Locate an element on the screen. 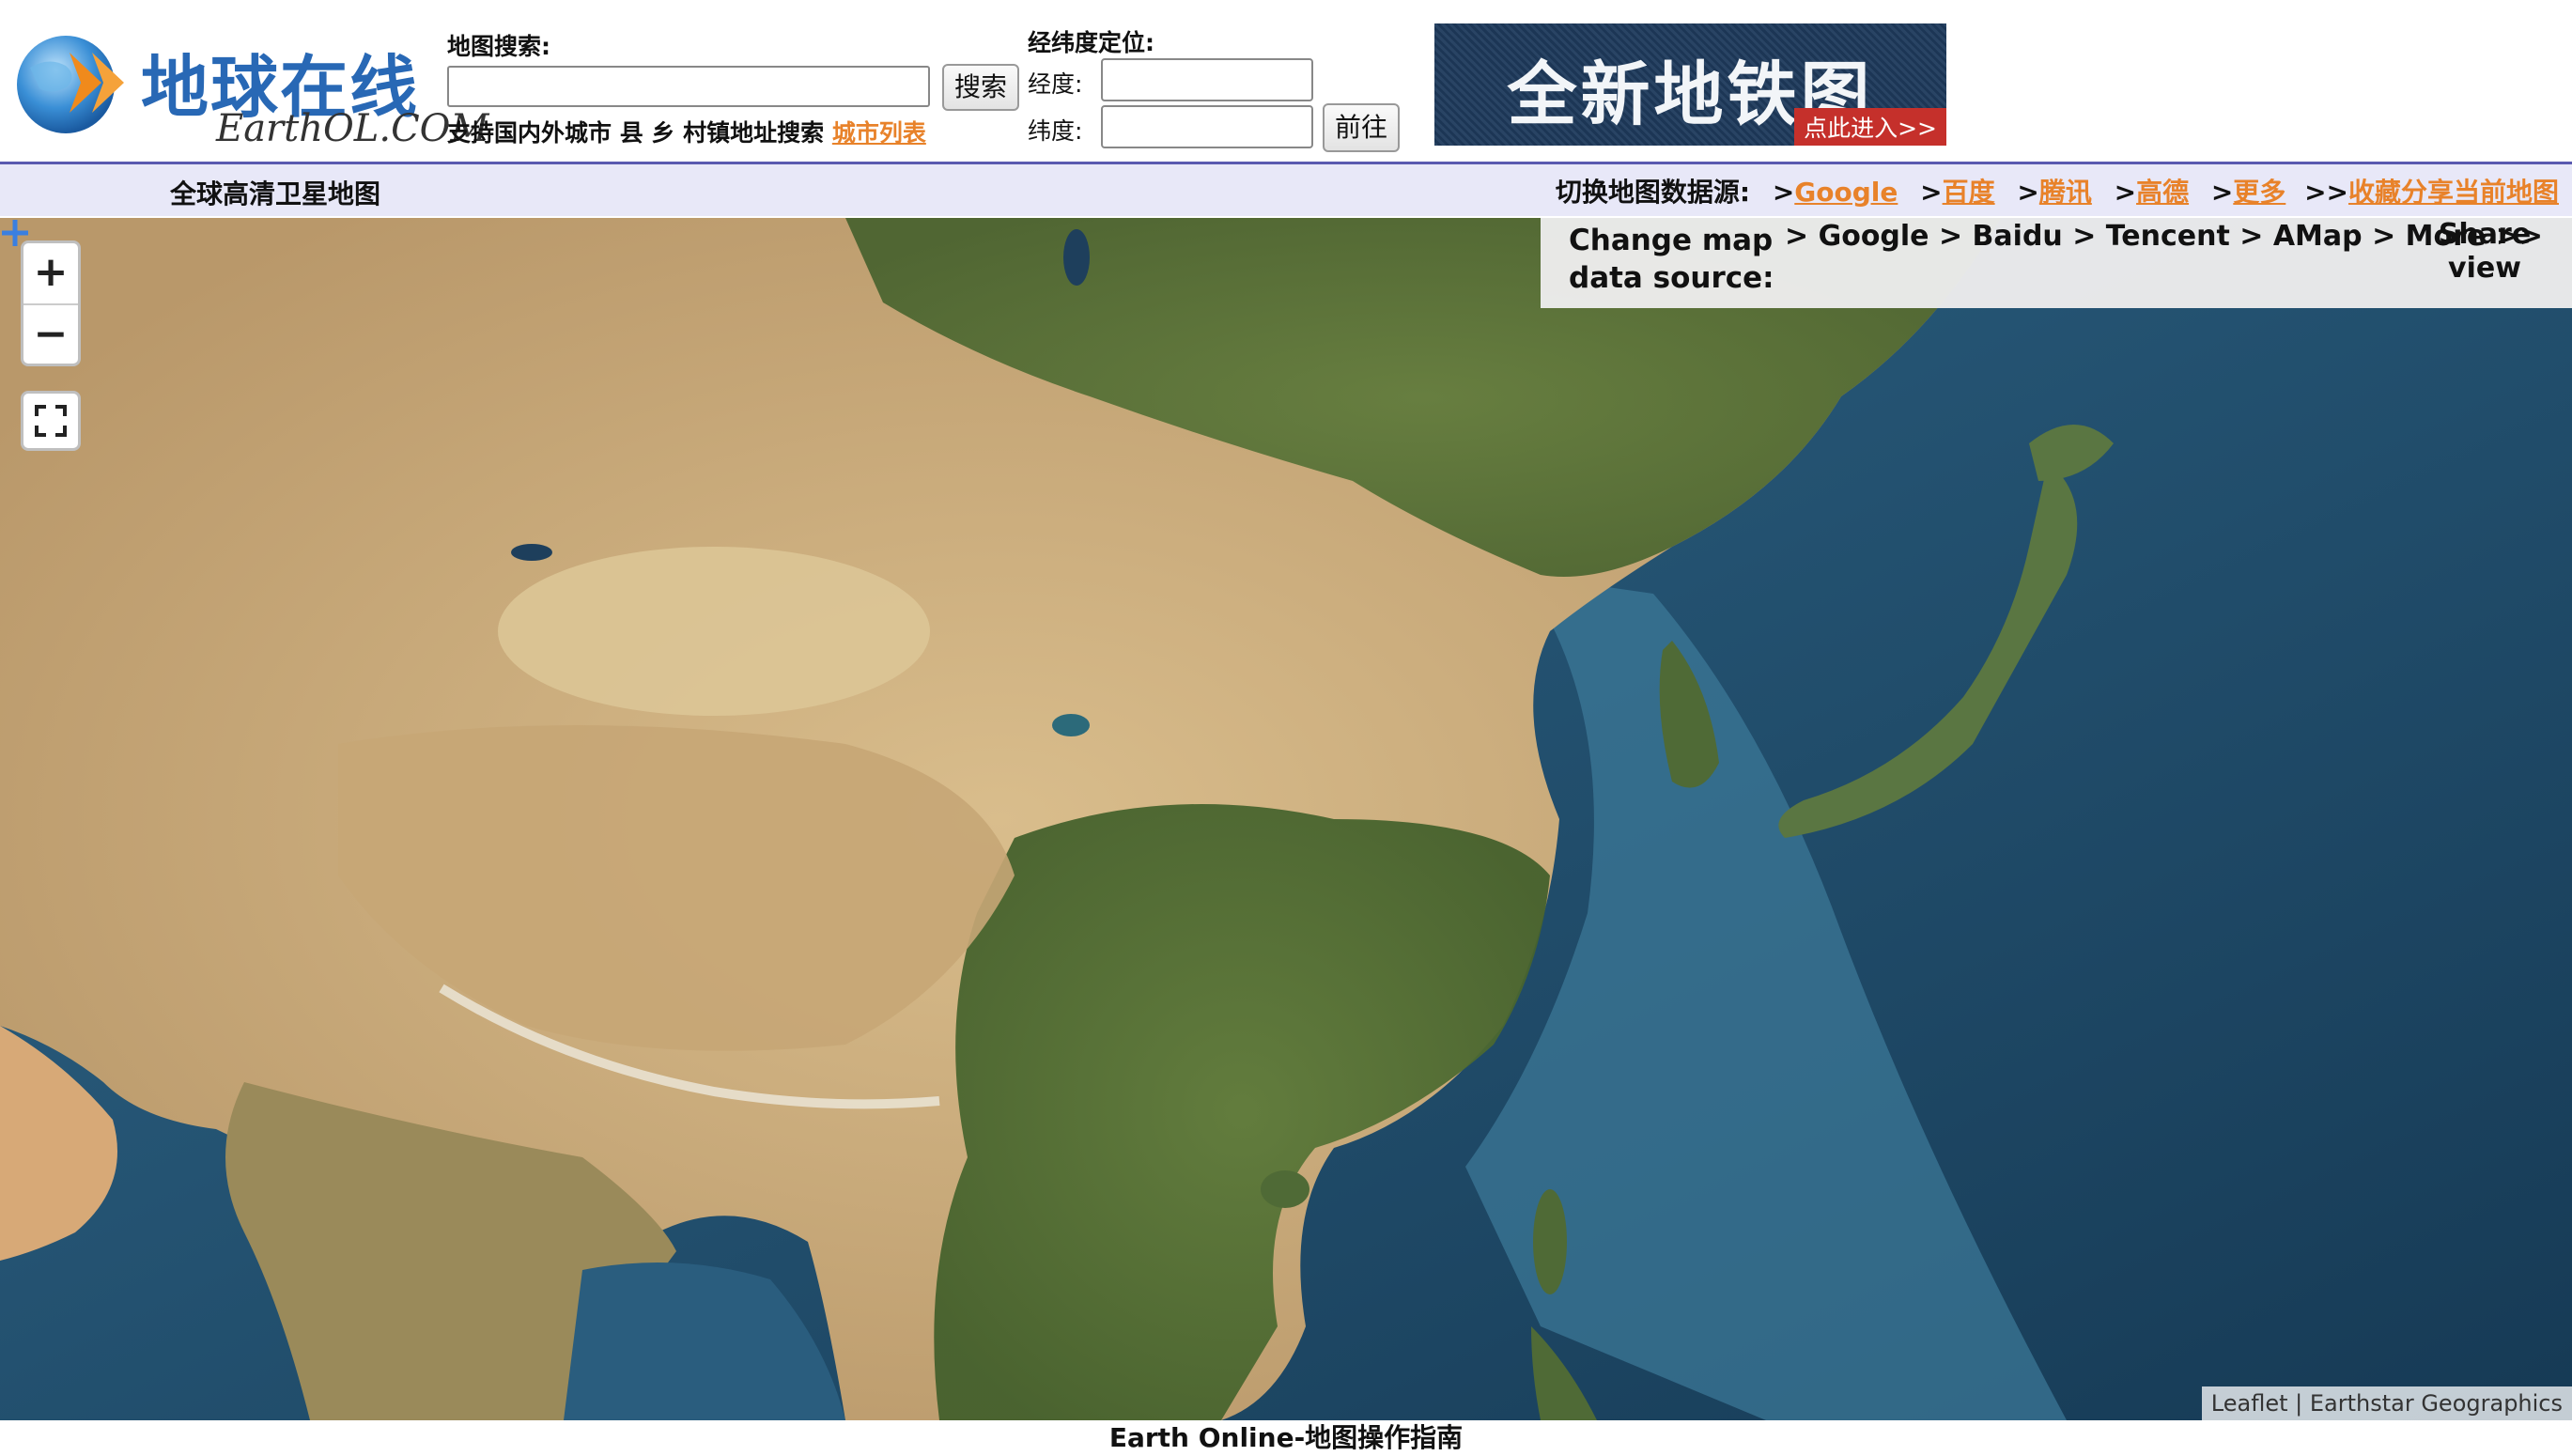 The width and height of the screenshot is (2572, 1456). go-button: 前往 is located at coordinates (1361, 127).